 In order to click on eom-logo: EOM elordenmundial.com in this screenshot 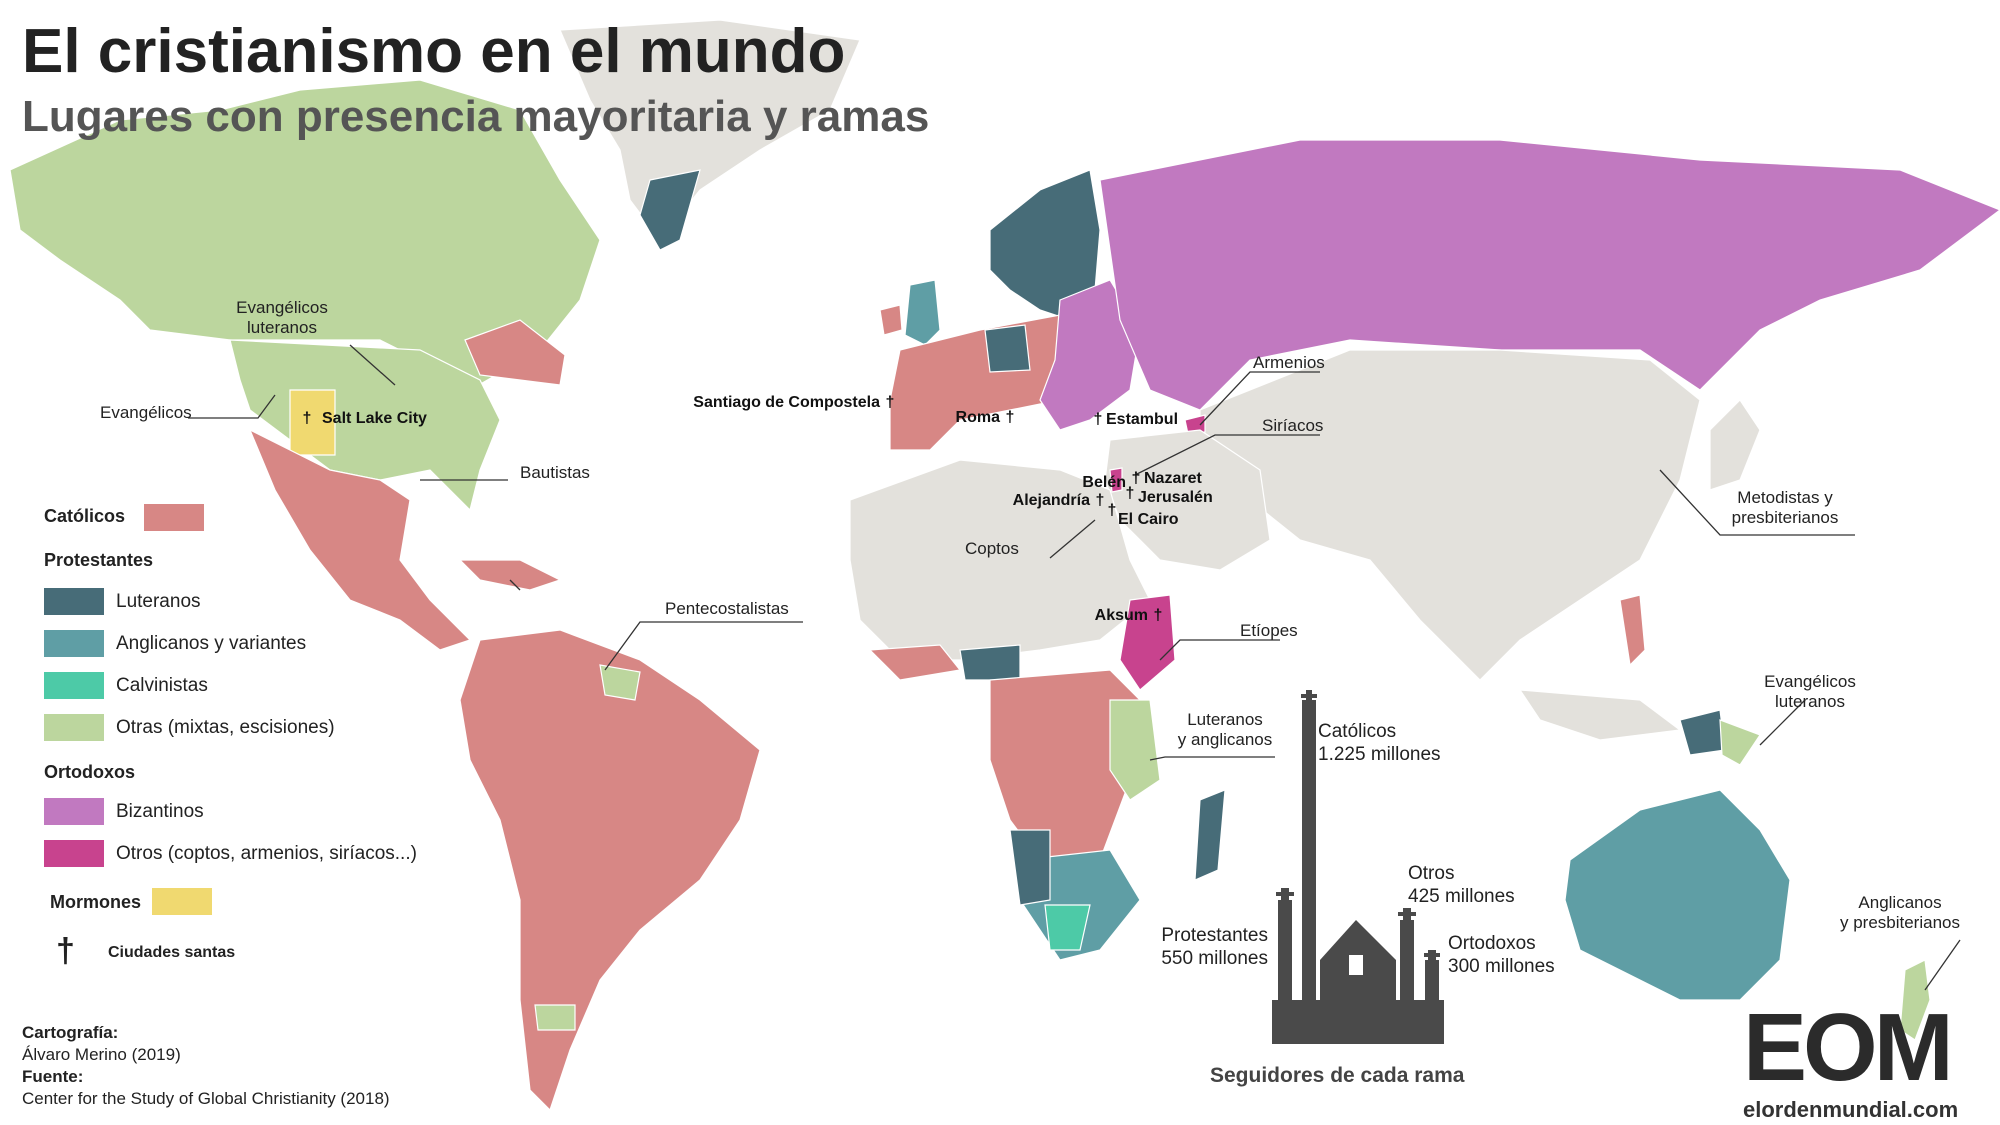, I will do `click(1863, 1058)`.